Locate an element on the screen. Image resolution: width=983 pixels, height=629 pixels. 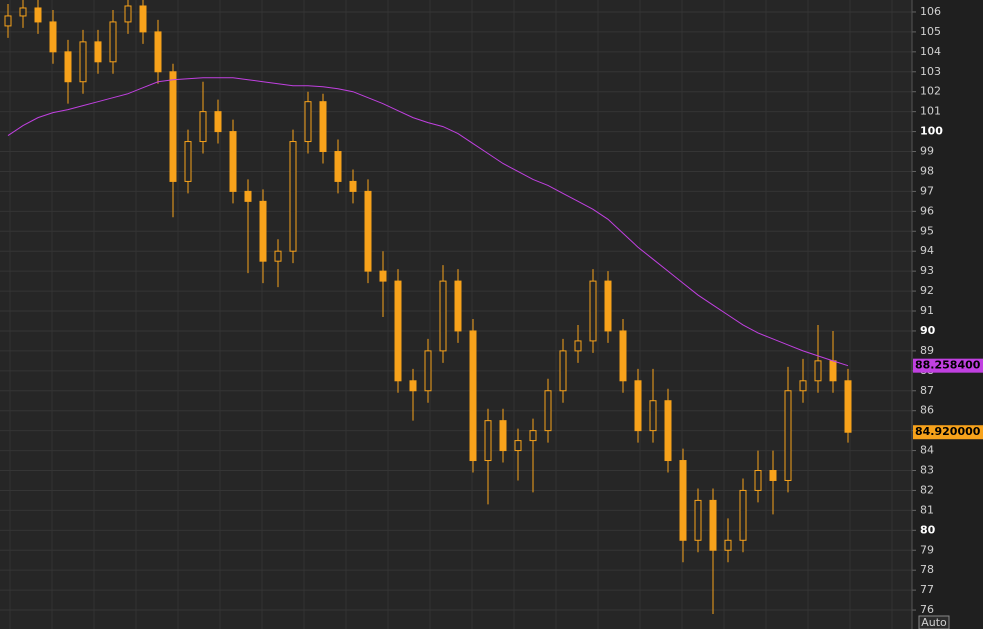
y-tick-label: 86 is located at coordinates (927, 410).